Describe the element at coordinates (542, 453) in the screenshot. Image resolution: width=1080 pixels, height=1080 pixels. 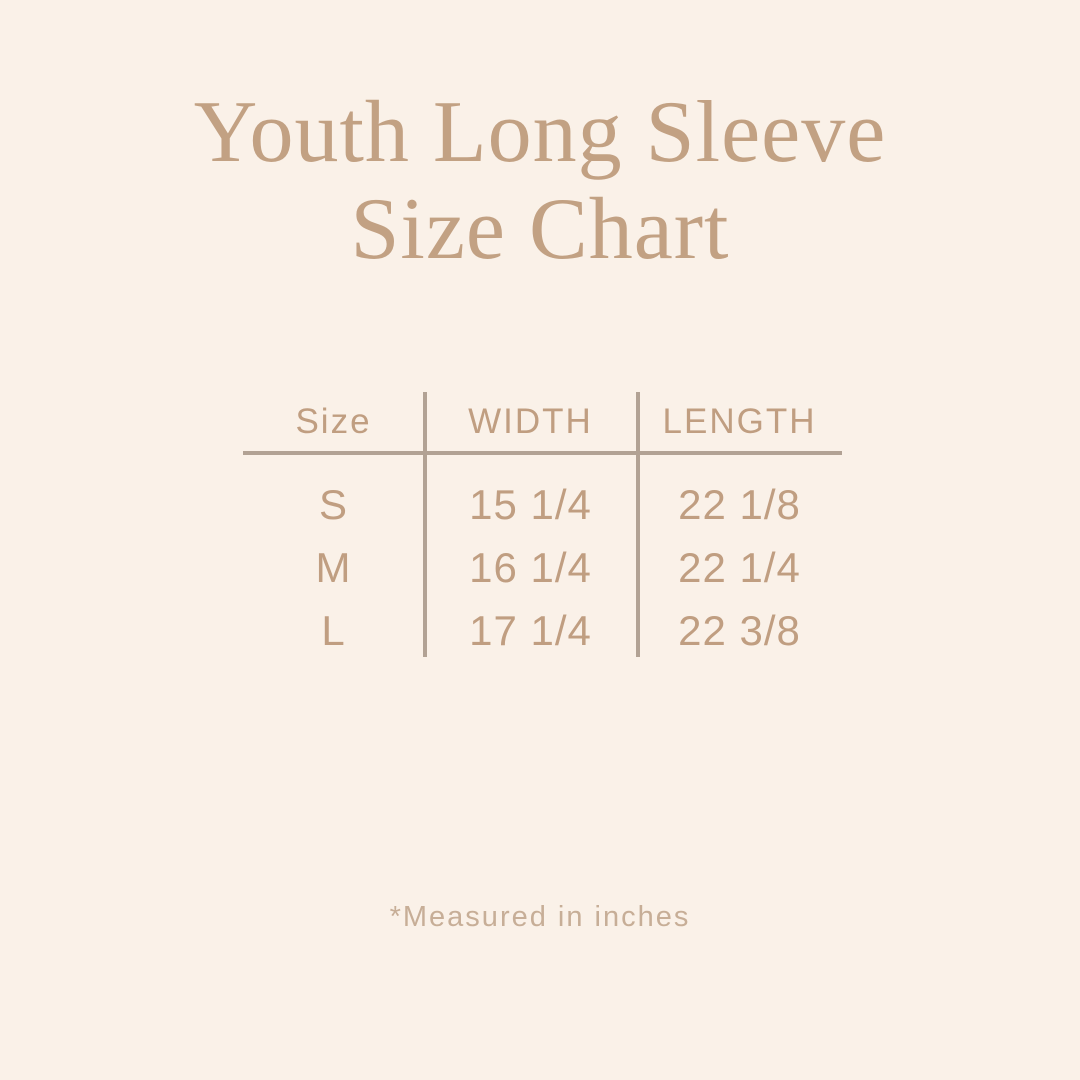
I see `header-divider-line` at that location.